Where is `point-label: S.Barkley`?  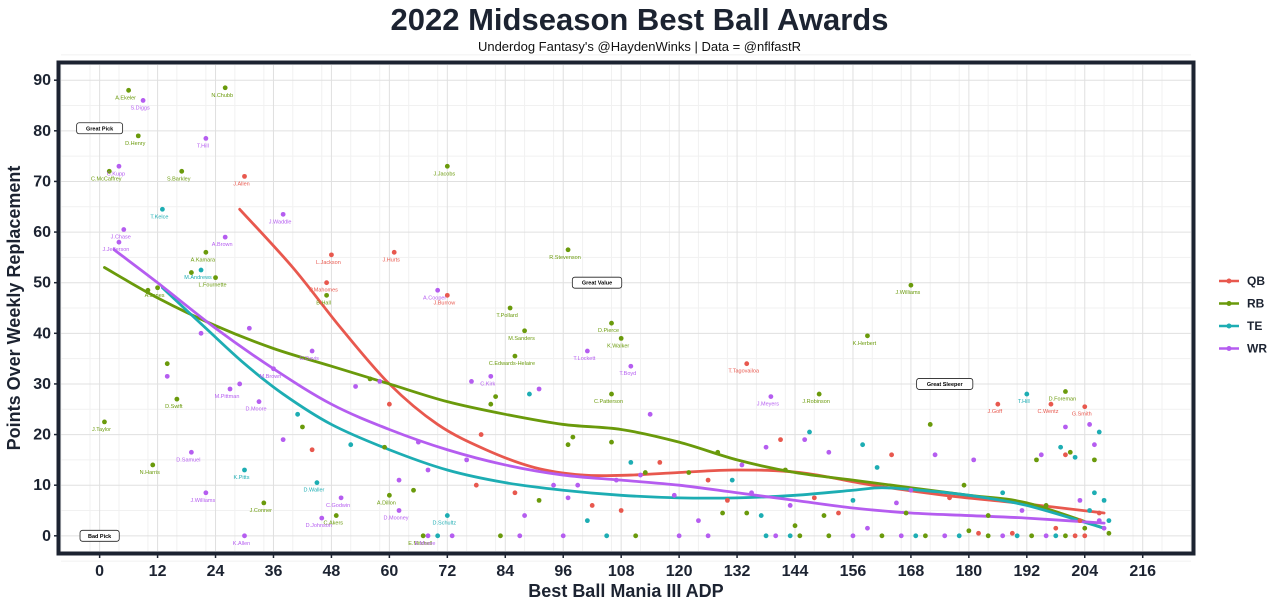 point-label: S.Barkley is located at coordinates (179, 179).